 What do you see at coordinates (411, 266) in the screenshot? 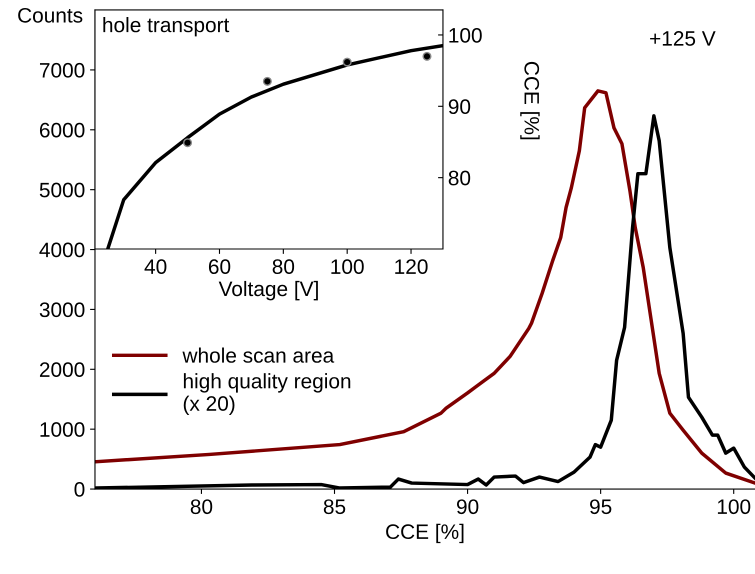
I see `x-tick-label: 120` at bounding box center [411, 266].